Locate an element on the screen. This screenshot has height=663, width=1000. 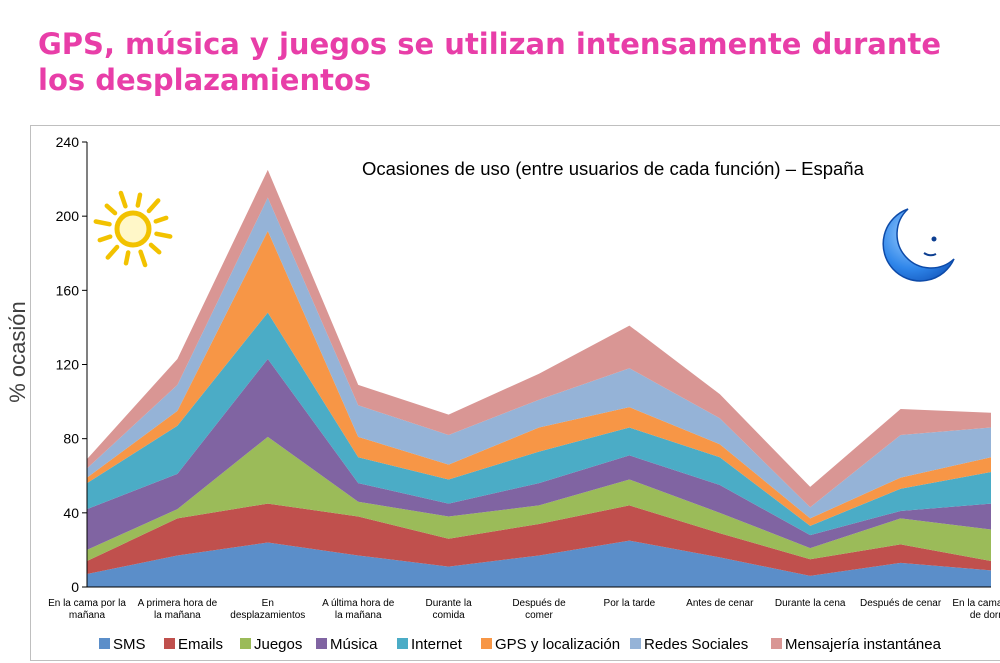
legend-item-0: SMS is located at coordinates (122, 644).